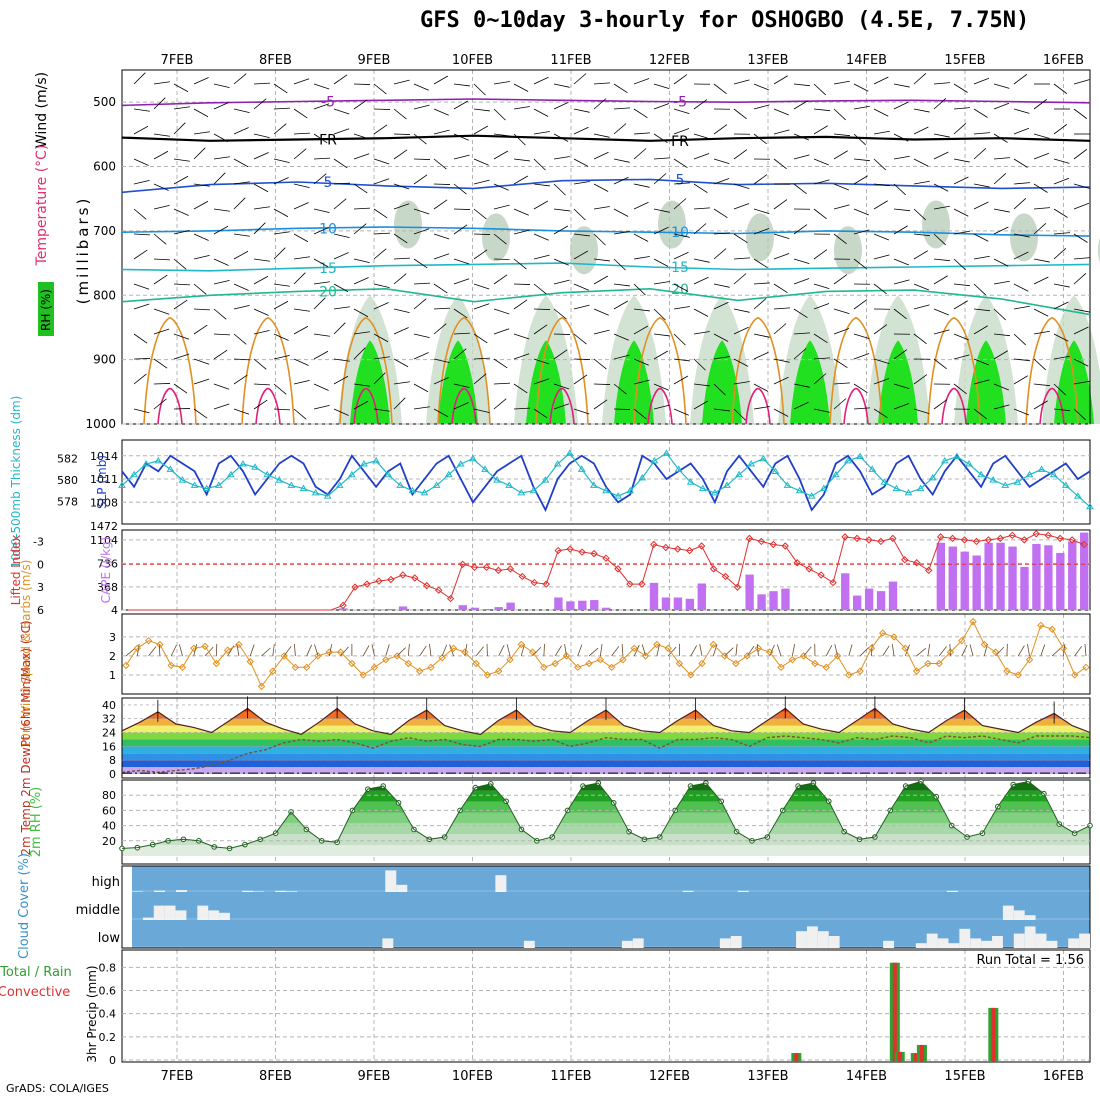  Describe the element at coordinates (1030, 960) in the screenshot. I see `precip-run-total: Run Total = 1.56` at that location.